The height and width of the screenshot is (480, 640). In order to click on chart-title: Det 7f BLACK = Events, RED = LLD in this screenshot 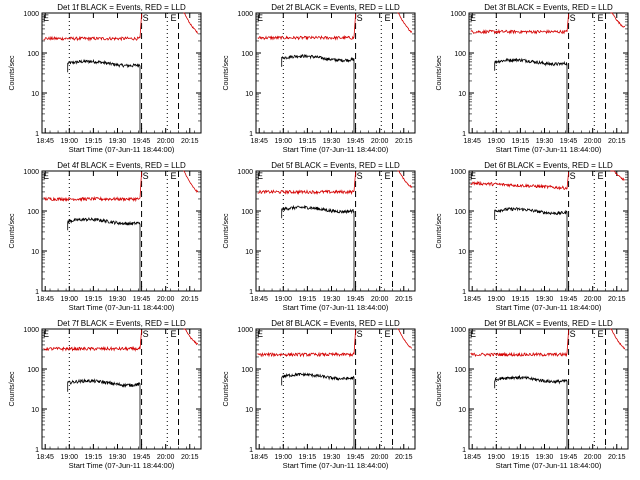, I will do `click(121, 323)`.